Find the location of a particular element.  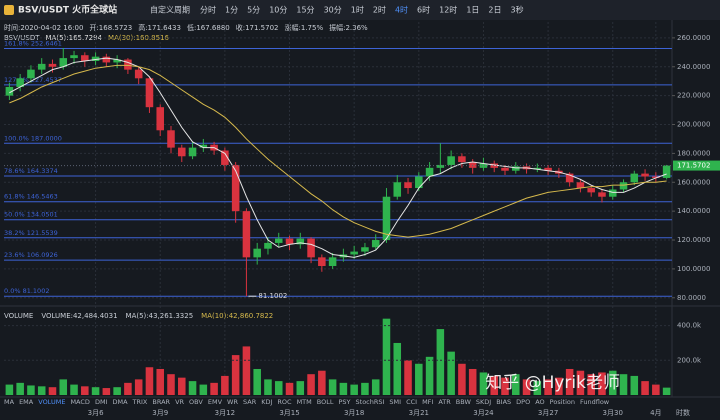

x-tick-label: 3月18 is located at coordinates (354, 413).